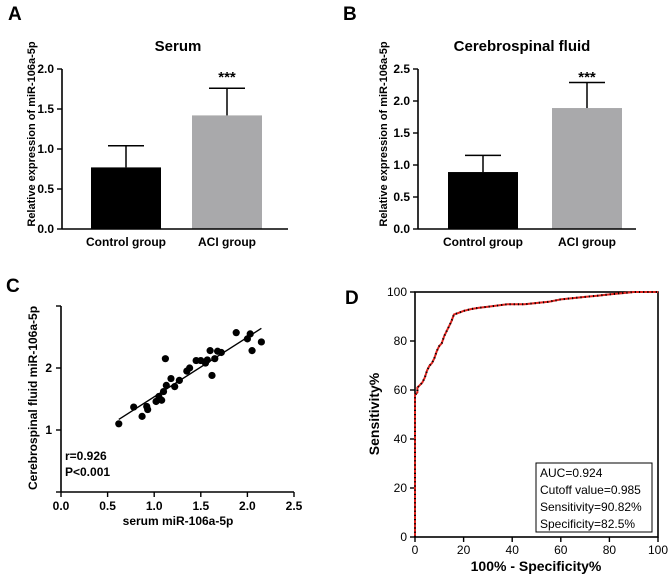 The width and height of the screenshot is (669, 579). I want to click on chart-a-ytick-label: 2.0, so click(45, 69).